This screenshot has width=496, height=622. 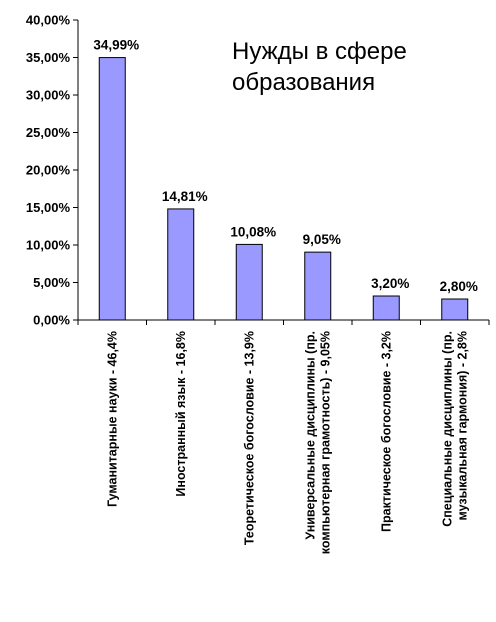 What do you see at coordinates (48, 20) in the screenshot?
I see `y-tick-label: 40,00%` at bounding box center [48, 20].